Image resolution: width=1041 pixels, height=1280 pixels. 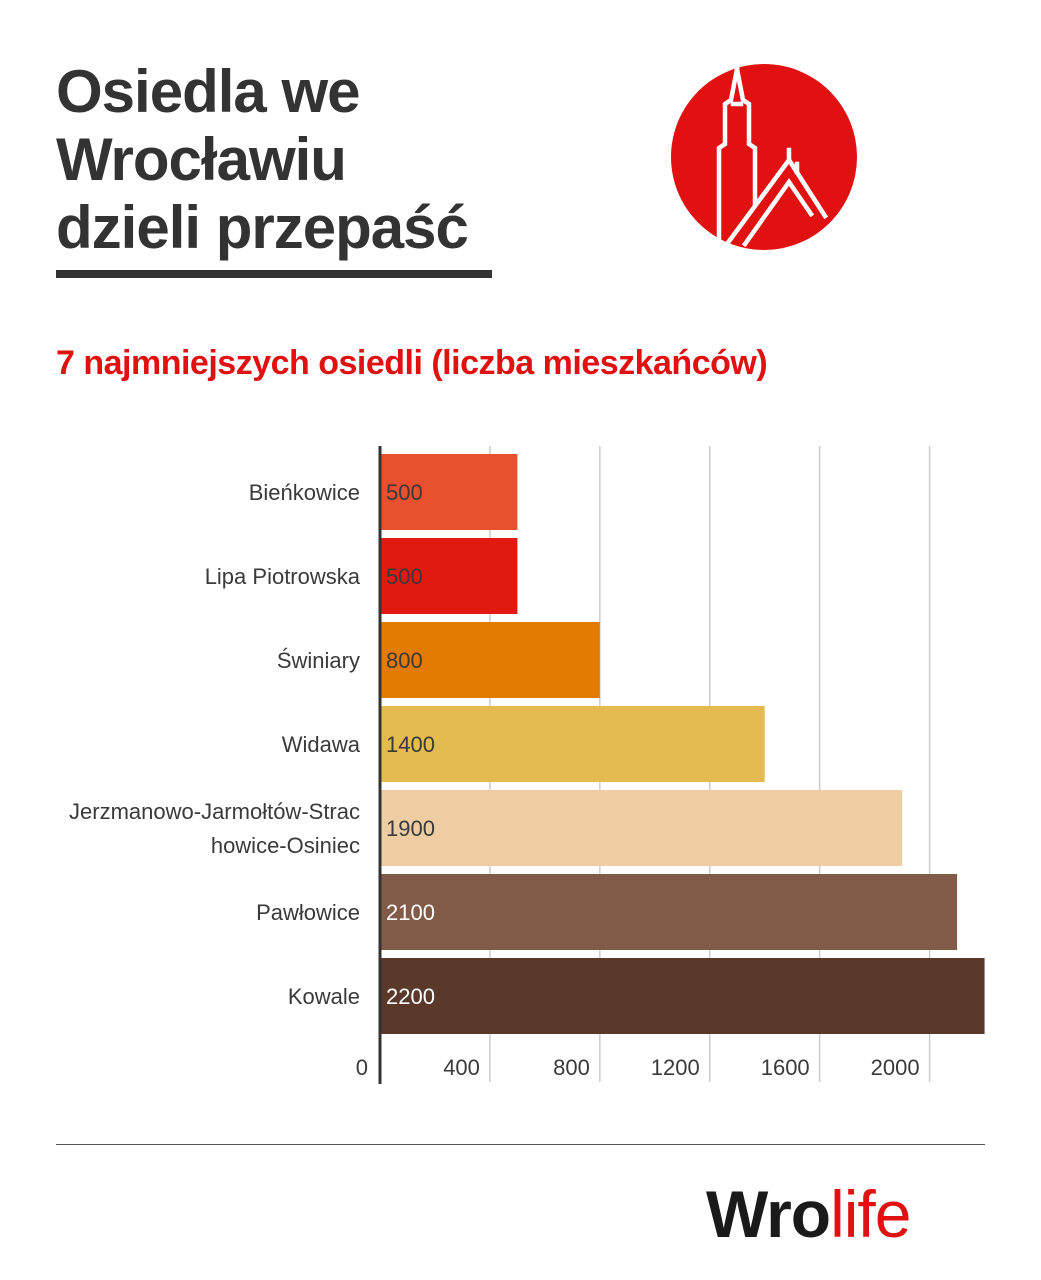 What do you see at coordinates (304, 492) in the screenshot?
I see `category-label-0: Bieńkowice` at bounding box center [304, 492].